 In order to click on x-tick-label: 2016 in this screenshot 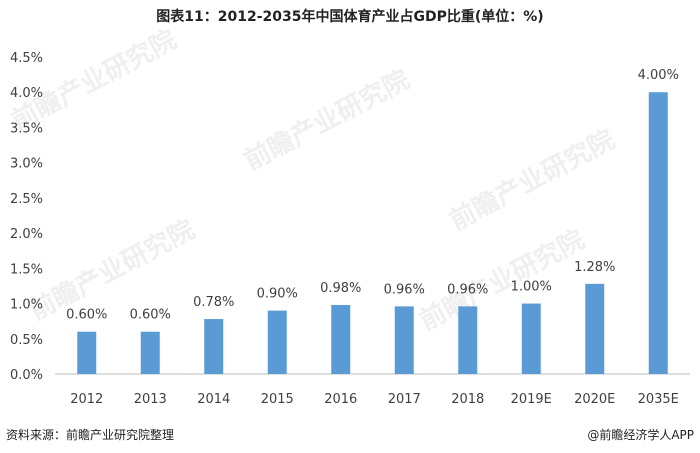, I will do `click(340, 399)`.